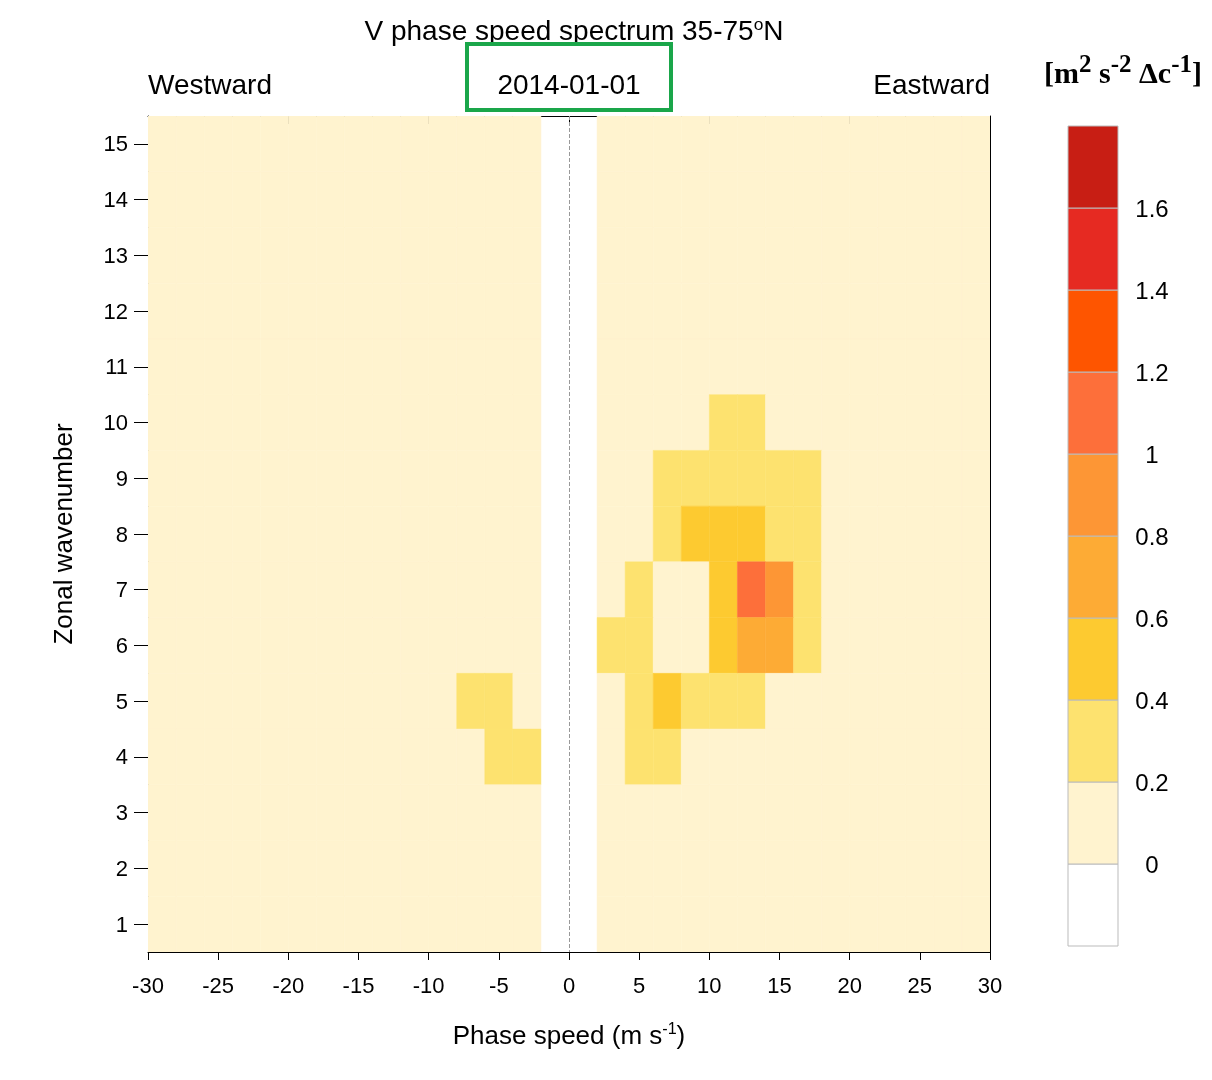 The height and width of the screenshot is (1080, 1212). Describe the element at coordinates (569, 84) in the screenshot. I see `text: 2014-01-01` at that location.